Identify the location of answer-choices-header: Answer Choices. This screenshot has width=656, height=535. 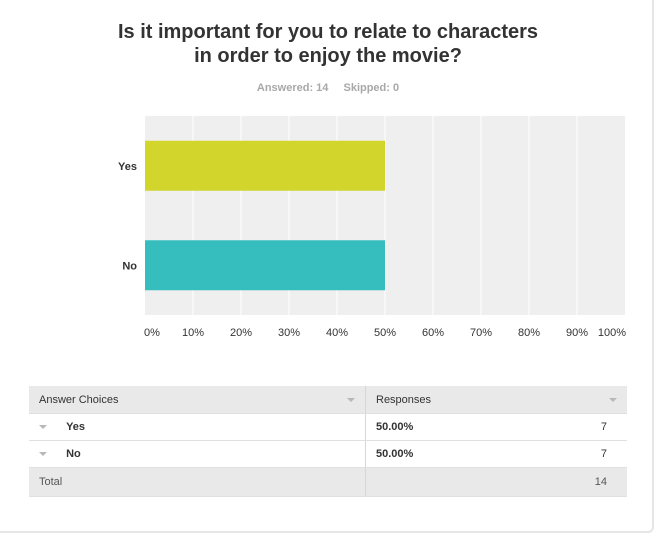
(197, 400).